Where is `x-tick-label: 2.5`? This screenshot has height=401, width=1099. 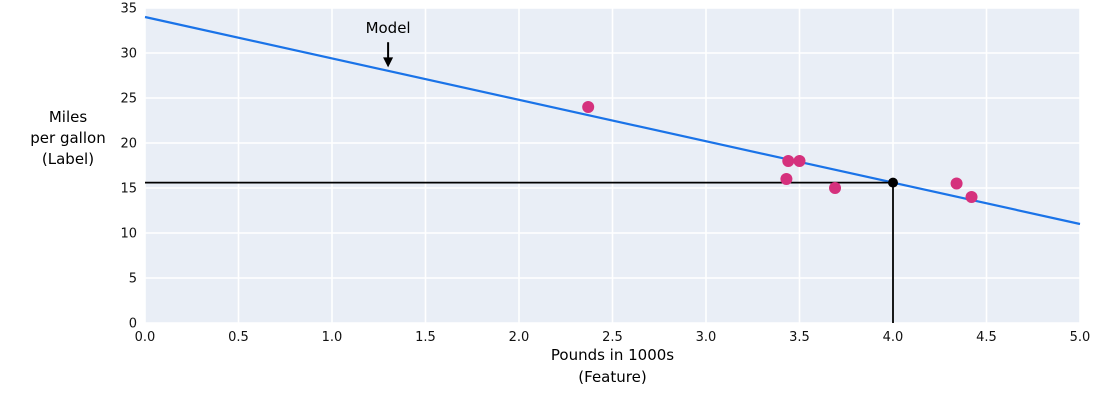
x-tick-label: 2.5 is located at coordinates (612, 337).